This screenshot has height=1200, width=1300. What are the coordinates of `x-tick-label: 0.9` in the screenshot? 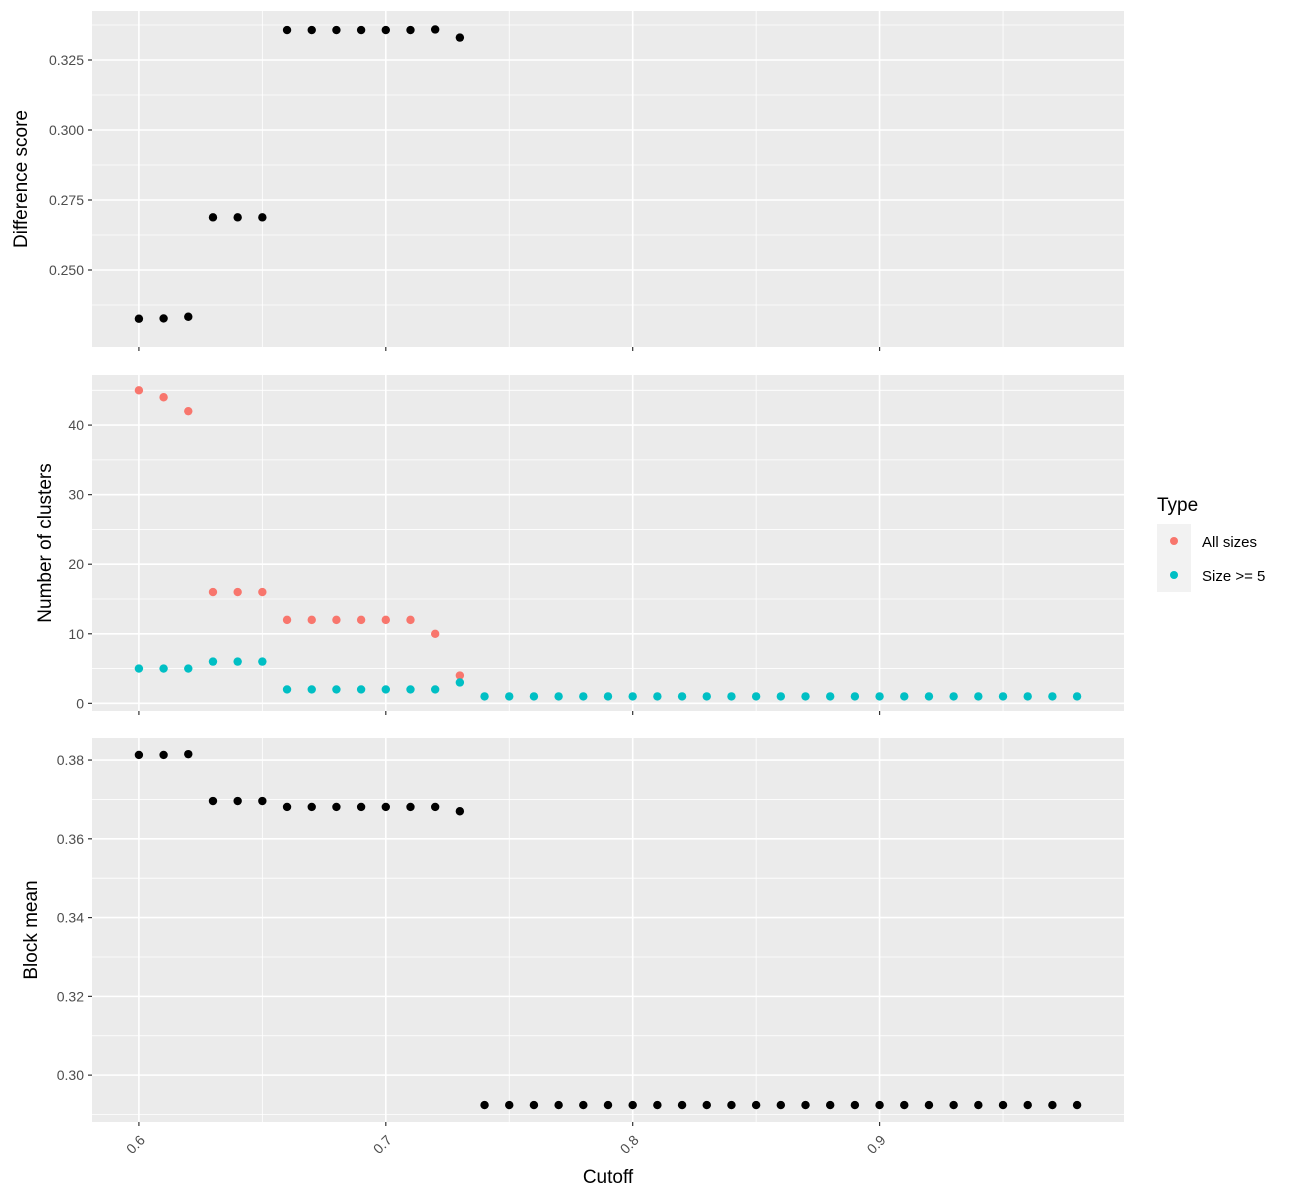 It's located at (876, 1144).